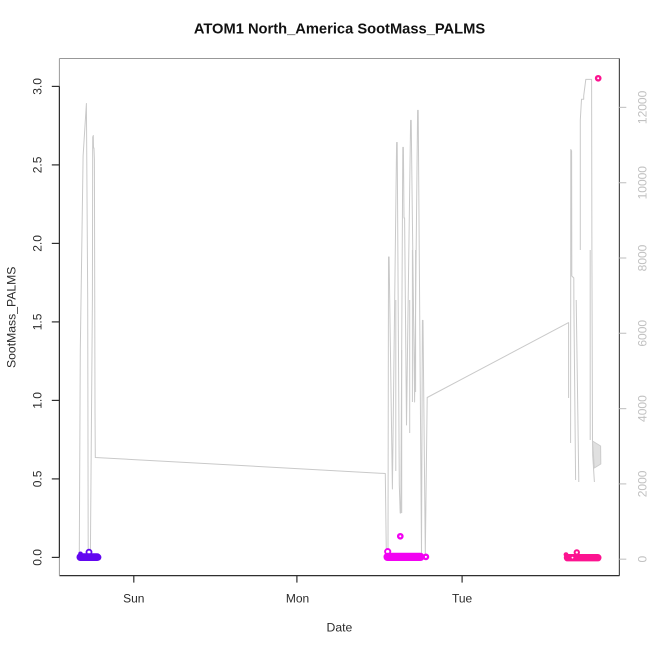 This screenshot has height=650, width=650. What do you see at coordinates (38, 557) in the screenshot?
I see `svg-text: 0.0` at bounding box center [38, 557].